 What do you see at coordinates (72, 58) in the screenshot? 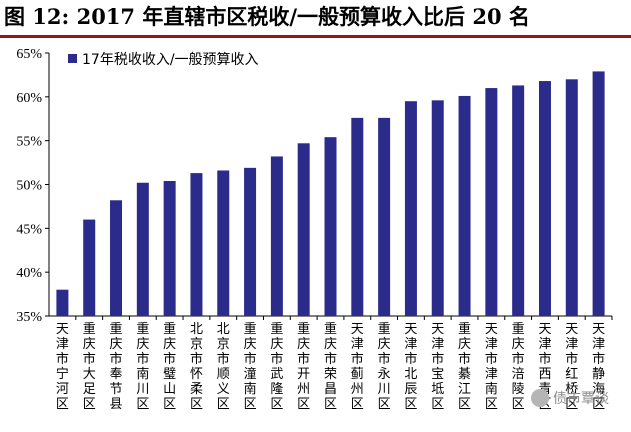
I see `legend-swatch` at bounding box center [72, 58].